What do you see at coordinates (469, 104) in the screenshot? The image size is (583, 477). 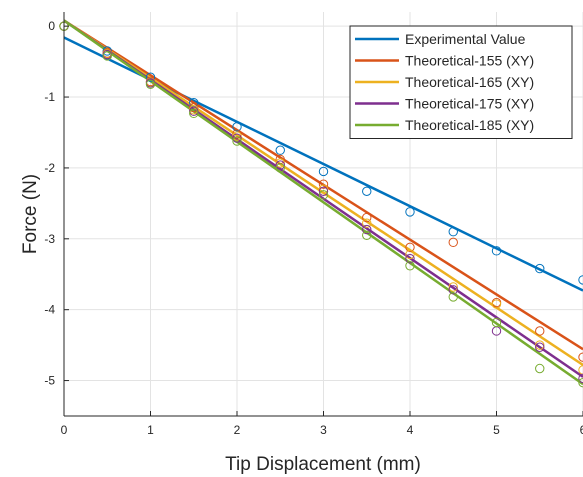 I see `legend-label: Theoretical-175 (XY)` at bounding box center [469, 104].